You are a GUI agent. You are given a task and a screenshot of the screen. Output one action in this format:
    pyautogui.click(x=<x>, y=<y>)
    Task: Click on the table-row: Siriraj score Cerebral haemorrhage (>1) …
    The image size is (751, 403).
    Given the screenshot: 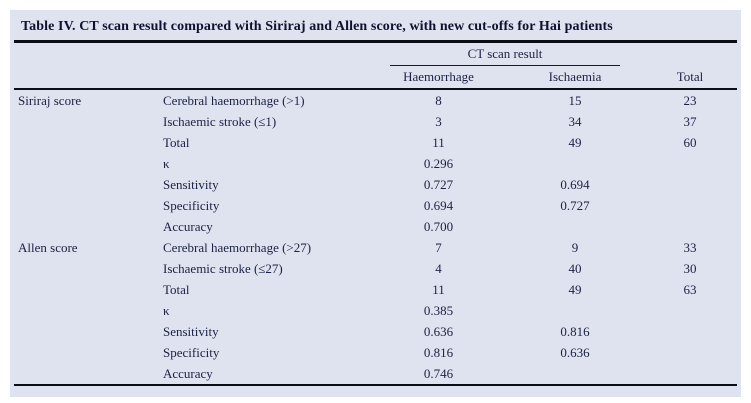 What is the action you would take?
    pyautogui.click(x=375, y=100)
    